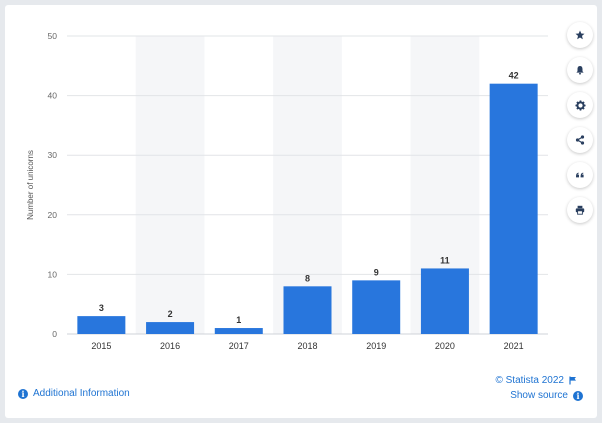  Describe the element at coordinates (376, 307) in the screenshot. I see `bar-2019` at that location.